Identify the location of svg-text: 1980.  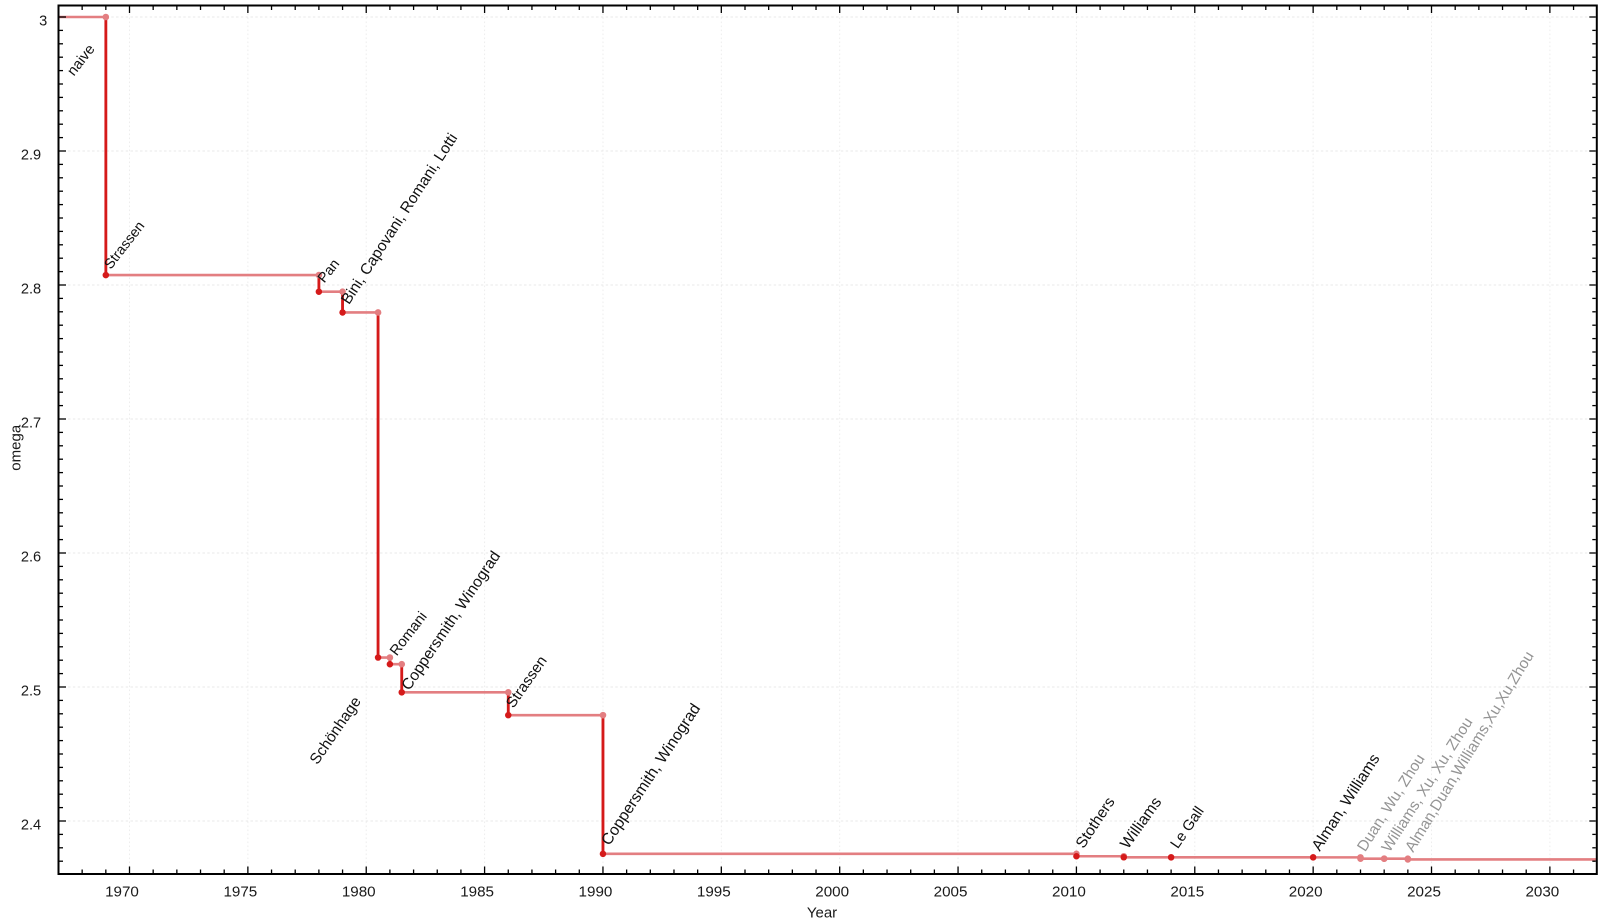
(359, 892).